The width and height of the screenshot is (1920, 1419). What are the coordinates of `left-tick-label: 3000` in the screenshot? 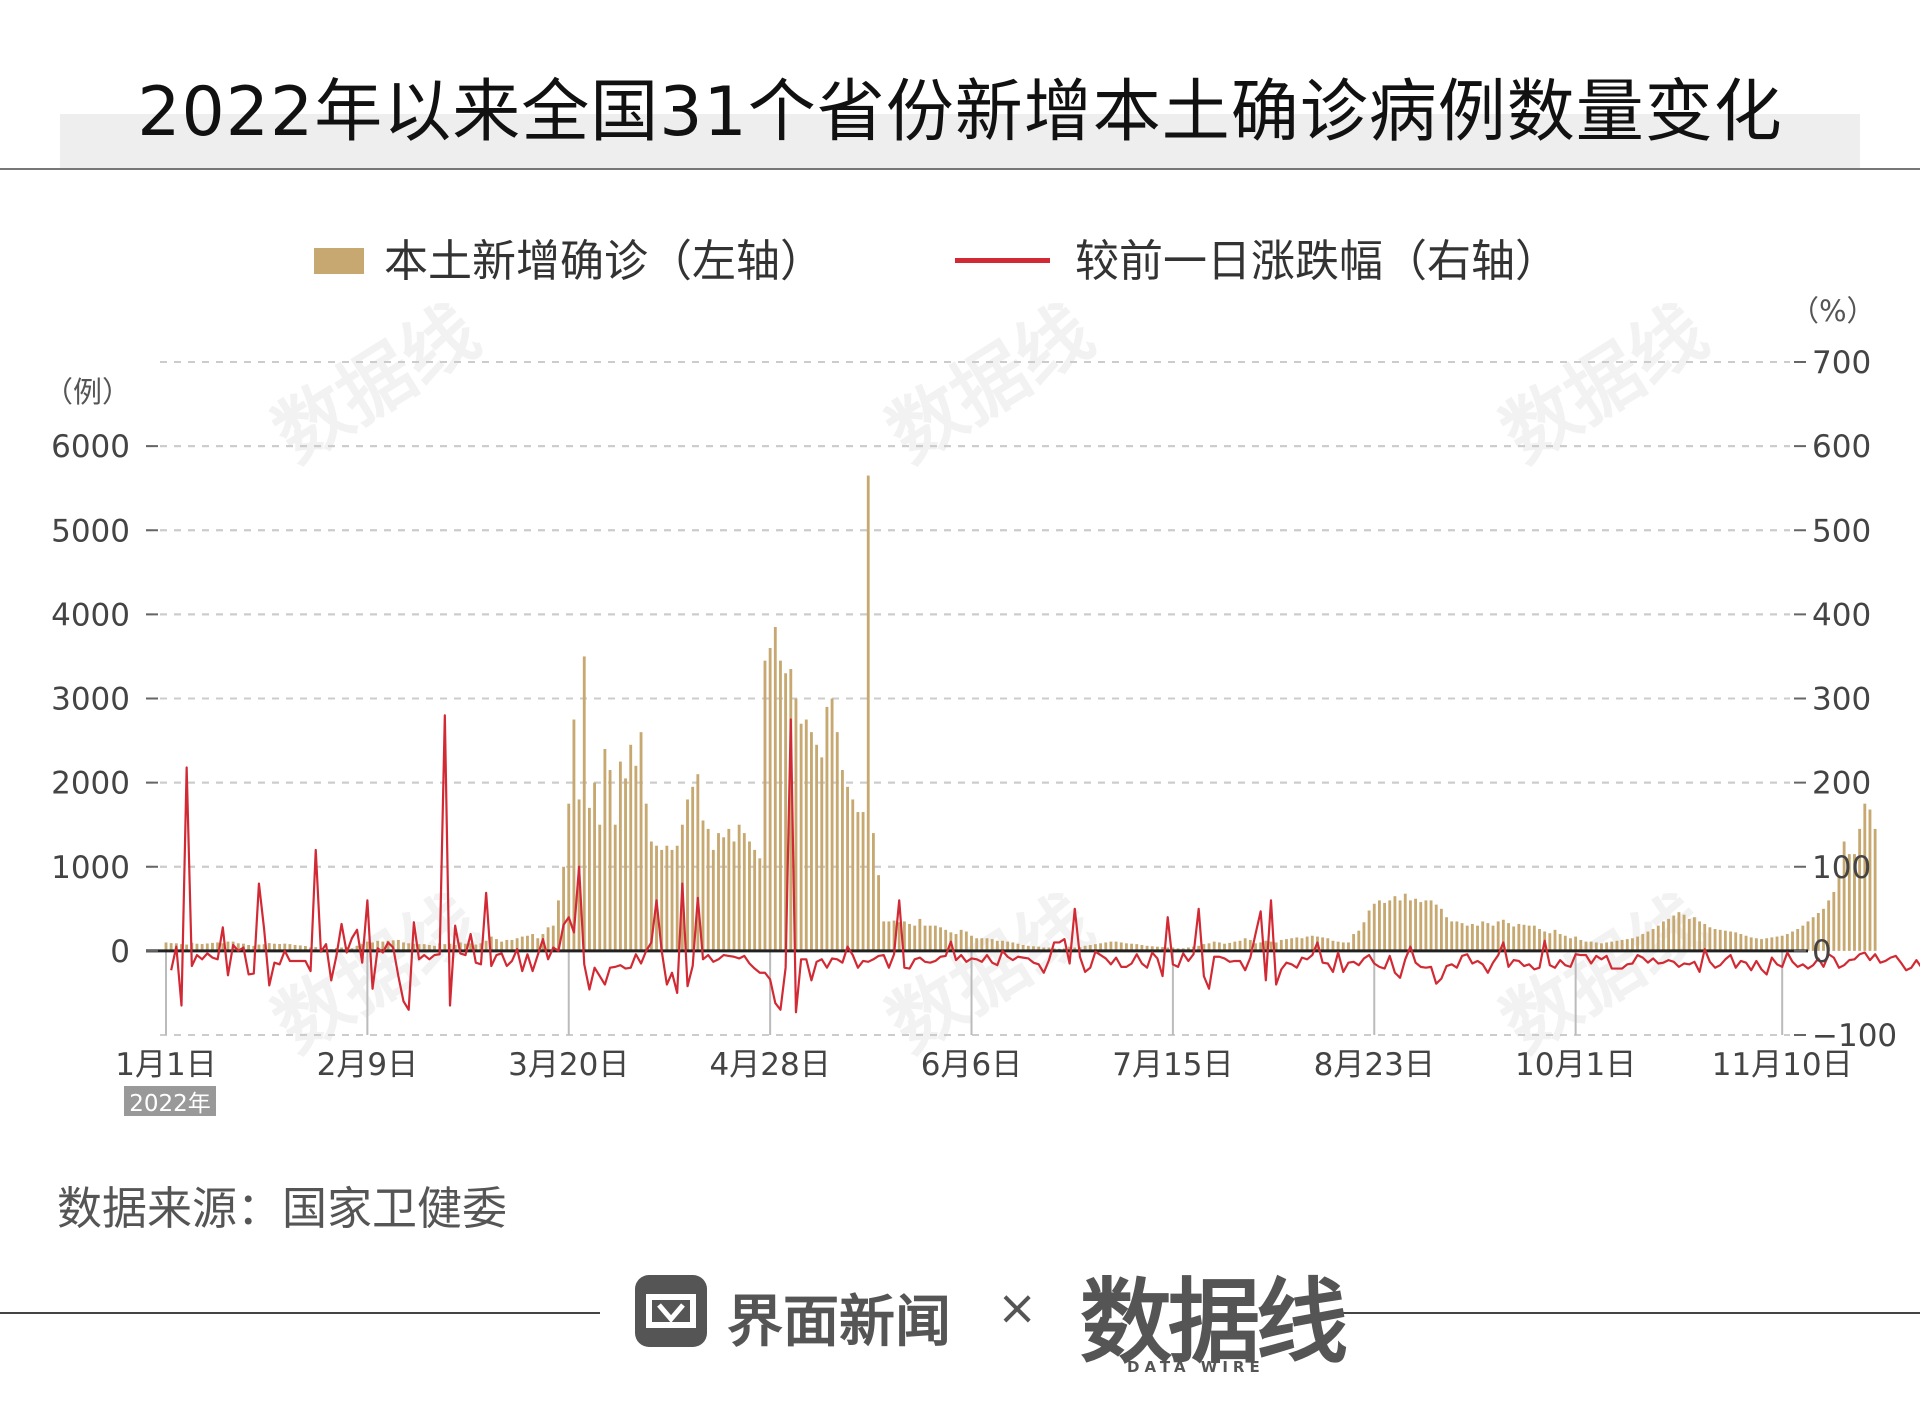 It's located at (90, 700).